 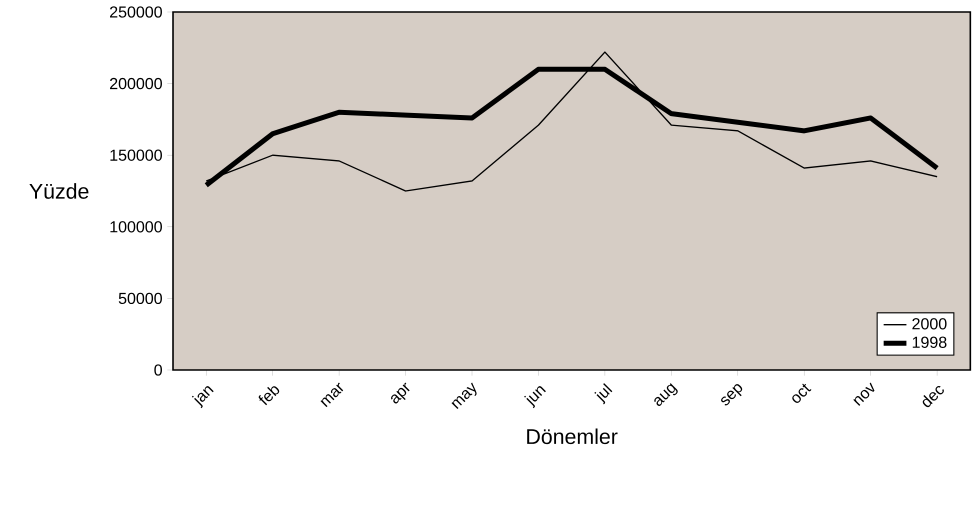 What do you see at coordinates (332, 395) in the screenshot?
I see `x-tick-label: mar` at bounding box center [332, 395].